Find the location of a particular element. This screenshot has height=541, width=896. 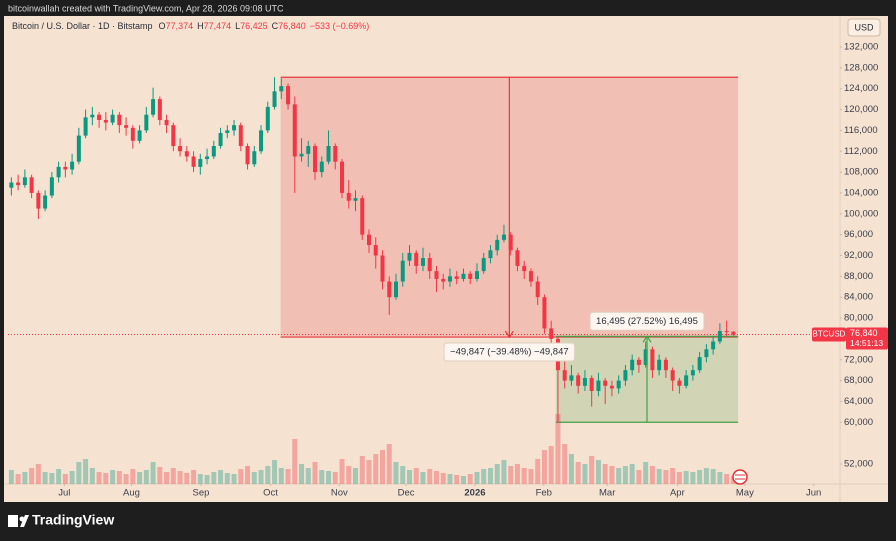

y-tick-label: 104,000 is located at coordinates (861, 192).